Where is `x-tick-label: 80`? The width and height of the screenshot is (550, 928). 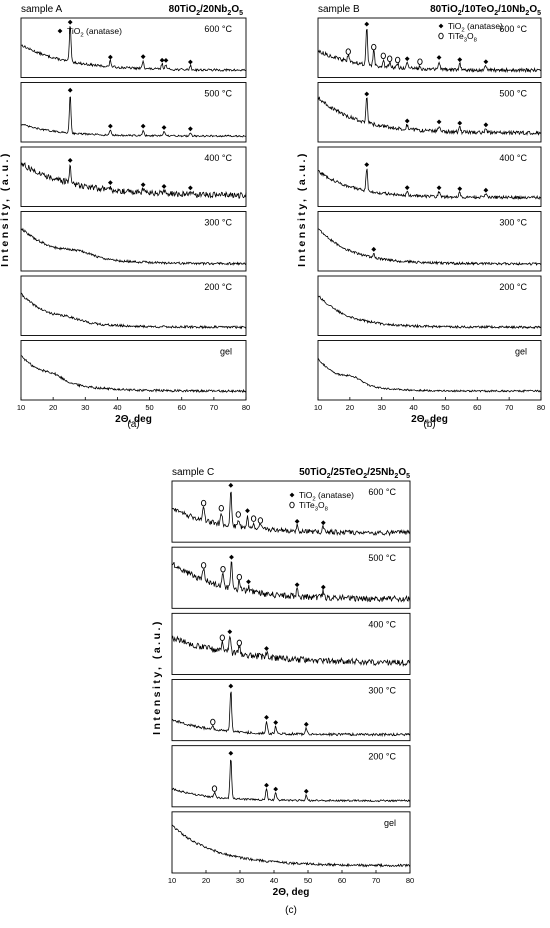 x-tick-label: 80 is located at coordinates (246, 407).